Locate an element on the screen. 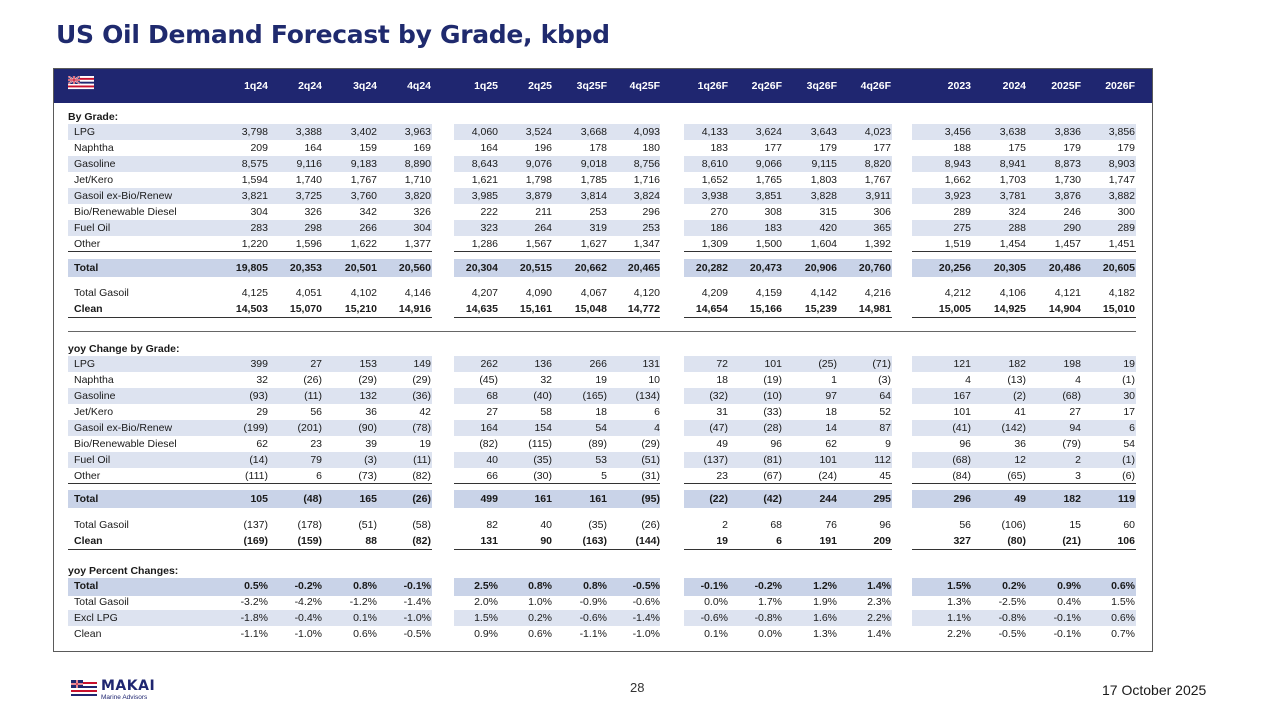 This screenshot has width=1280, height=720. table-cell: 52 is located at coordinates (885, 412).